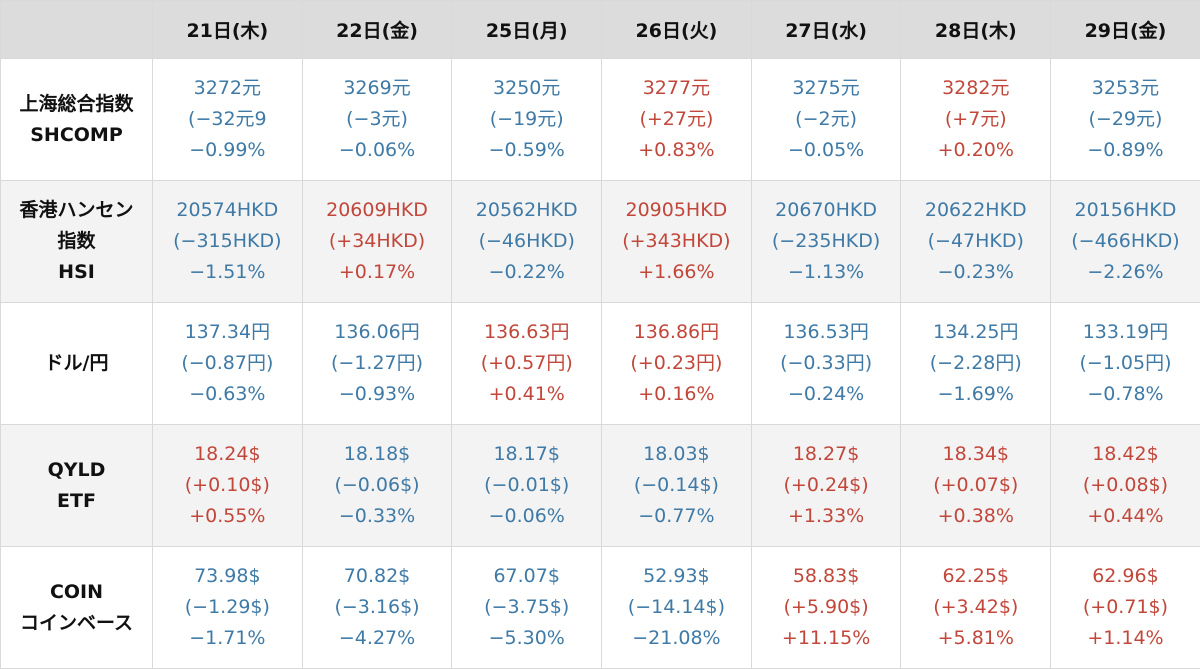 Image resolution: width=1200 pixels, height=669 pixels. What do you see at coordinates (676, 607) in the screenshot?
I see `change-value: (−14.14$)` at bounding box center [676, 607].